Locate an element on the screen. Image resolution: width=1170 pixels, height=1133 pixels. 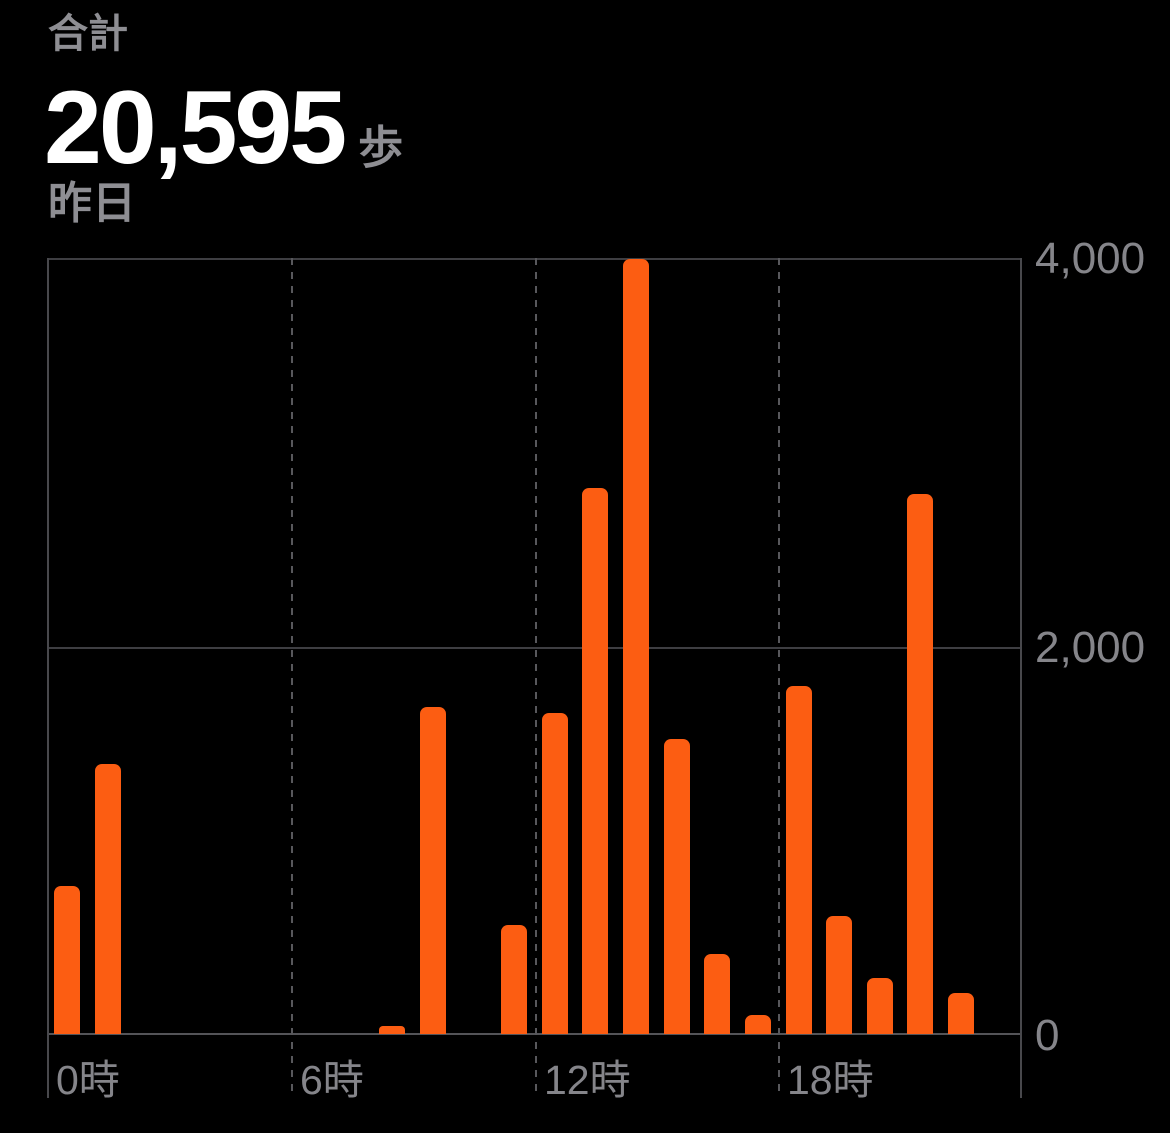
total-steps-value: 20,595 is located at coordinates (195, 128).